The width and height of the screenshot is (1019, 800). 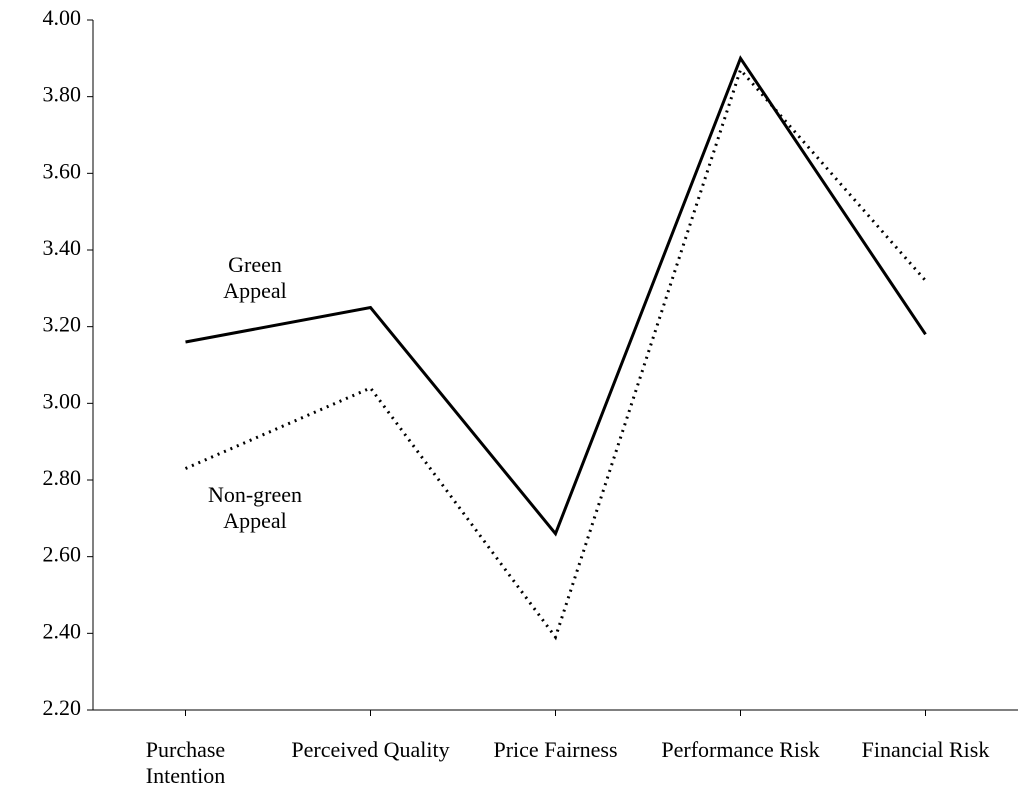 What do you see at coordinates (62, 94) in the screenshot?
I see `y-tick-label: 3.80` at bounding box center [62, 94].